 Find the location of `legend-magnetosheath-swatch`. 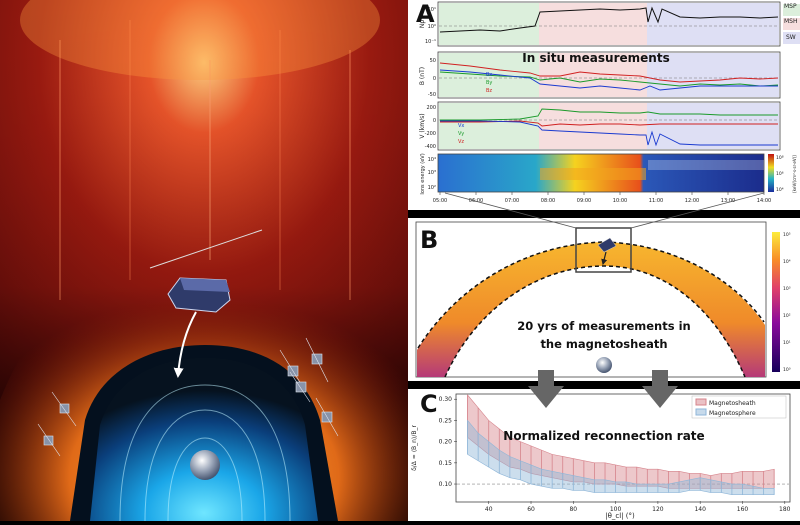

legend-magnetosheath-swatch is located at coordinates (701, 402).